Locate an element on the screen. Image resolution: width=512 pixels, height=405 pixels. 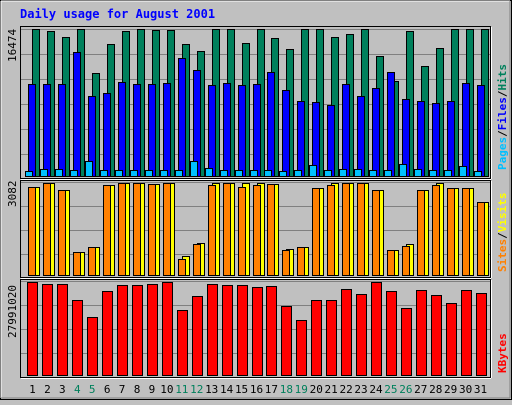
sites-max-label: 3082 is located at coordinates (12, 194).